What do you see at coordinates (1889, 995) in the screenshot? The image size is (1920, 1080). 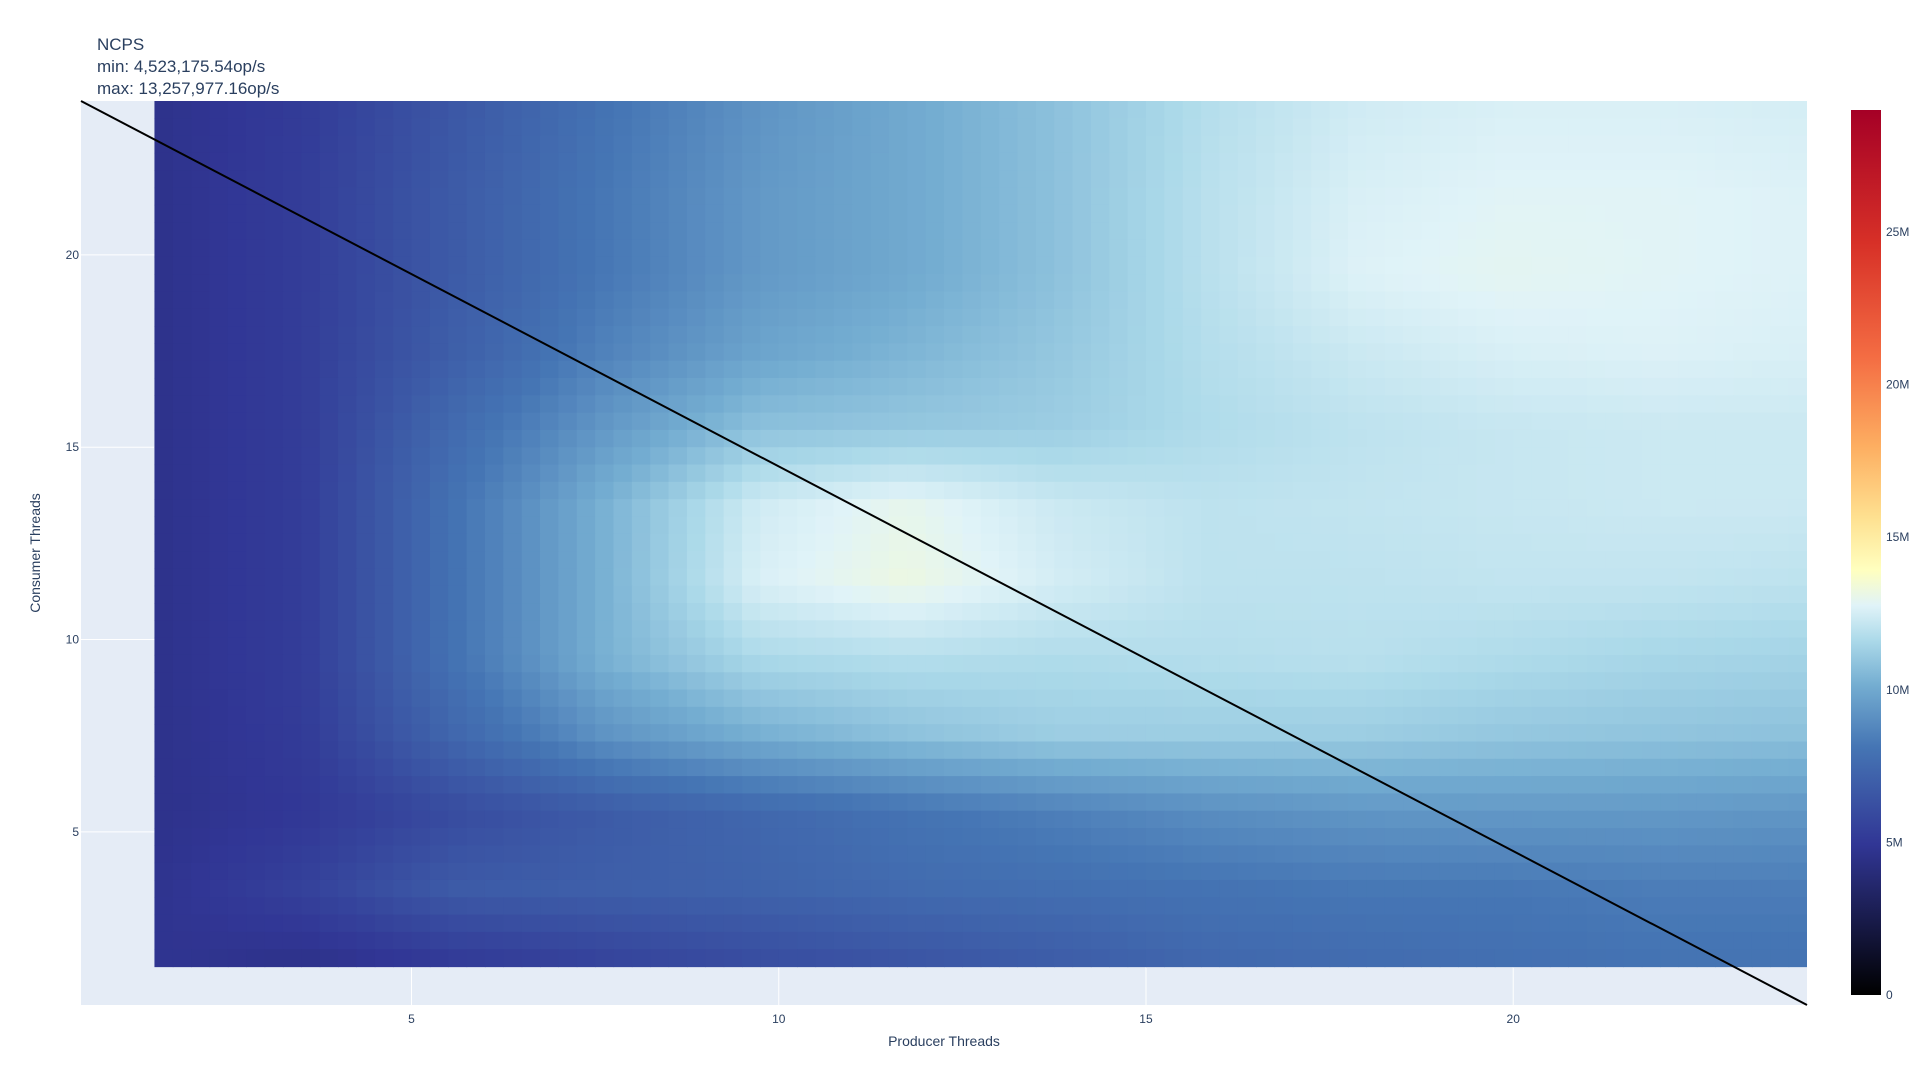 I see `colorbar-tick-label: 0` at bounding box center [1889, 995].